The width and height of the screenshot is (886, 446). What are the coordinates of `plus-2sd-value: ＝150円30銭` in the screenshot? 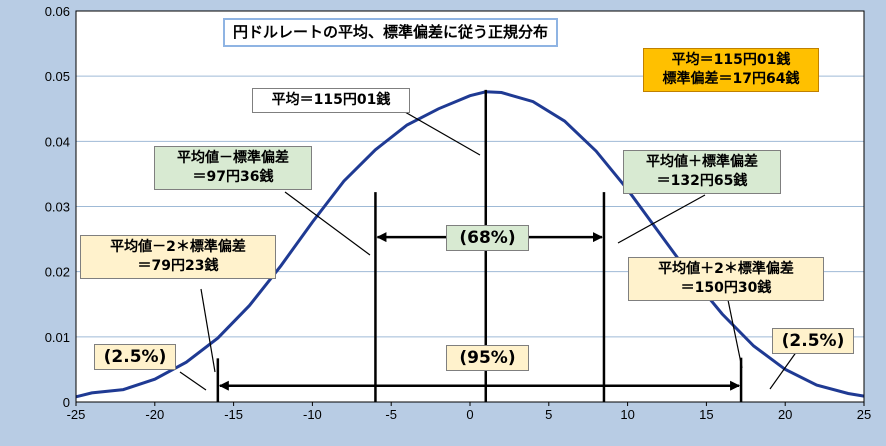 It's located at (726, 288).